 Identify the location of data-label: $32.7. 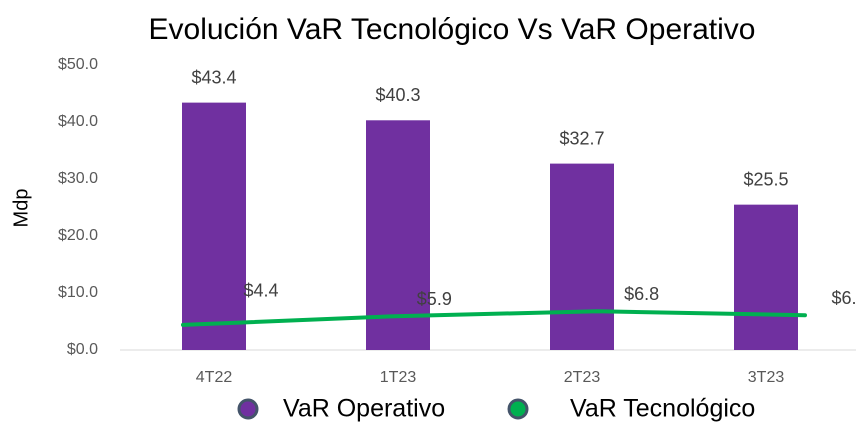
(581, 138).